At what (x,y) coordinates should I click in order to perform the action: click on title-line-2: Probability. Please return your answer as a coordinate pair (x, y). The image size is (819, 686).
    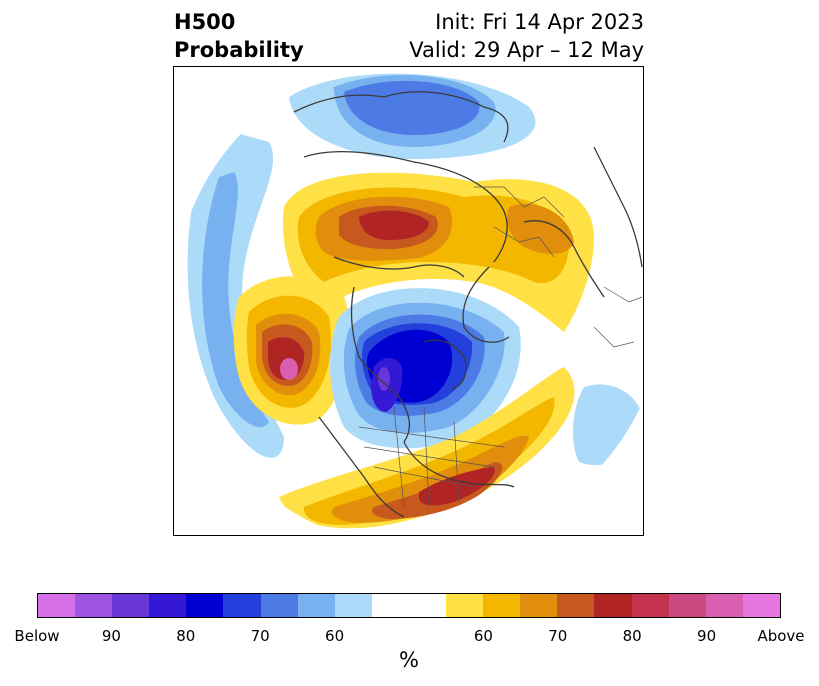
    Looking at the image, I should click on (239, 50).